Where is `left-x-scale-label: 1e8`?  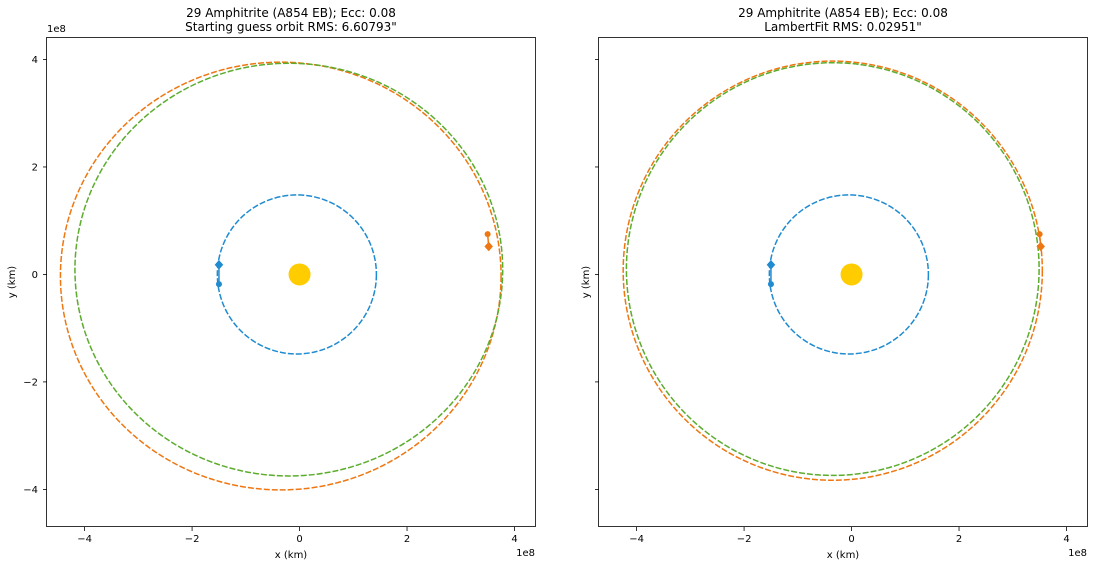 left-x-scale-label: 1e8 is located at coordinates (525, 553).